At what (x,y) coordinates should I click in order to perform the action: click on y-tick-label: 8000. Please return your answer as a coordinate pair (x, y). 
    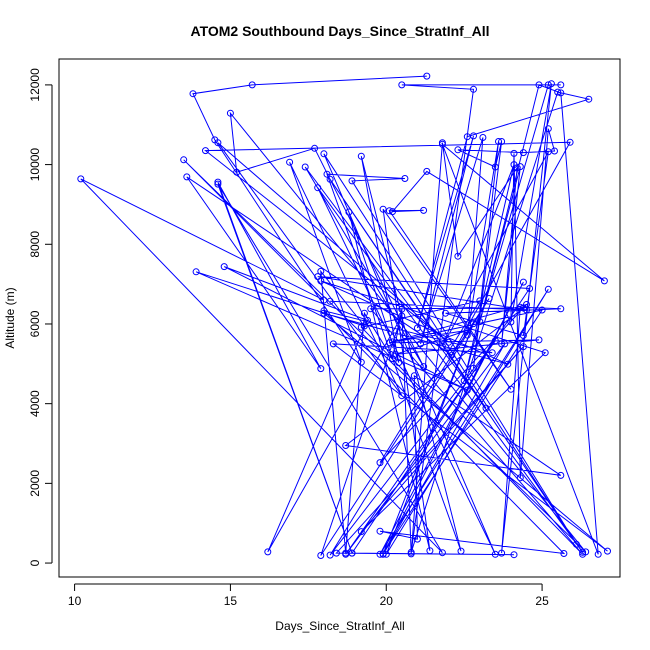
    Looking at the image, I should click on (35, 244).